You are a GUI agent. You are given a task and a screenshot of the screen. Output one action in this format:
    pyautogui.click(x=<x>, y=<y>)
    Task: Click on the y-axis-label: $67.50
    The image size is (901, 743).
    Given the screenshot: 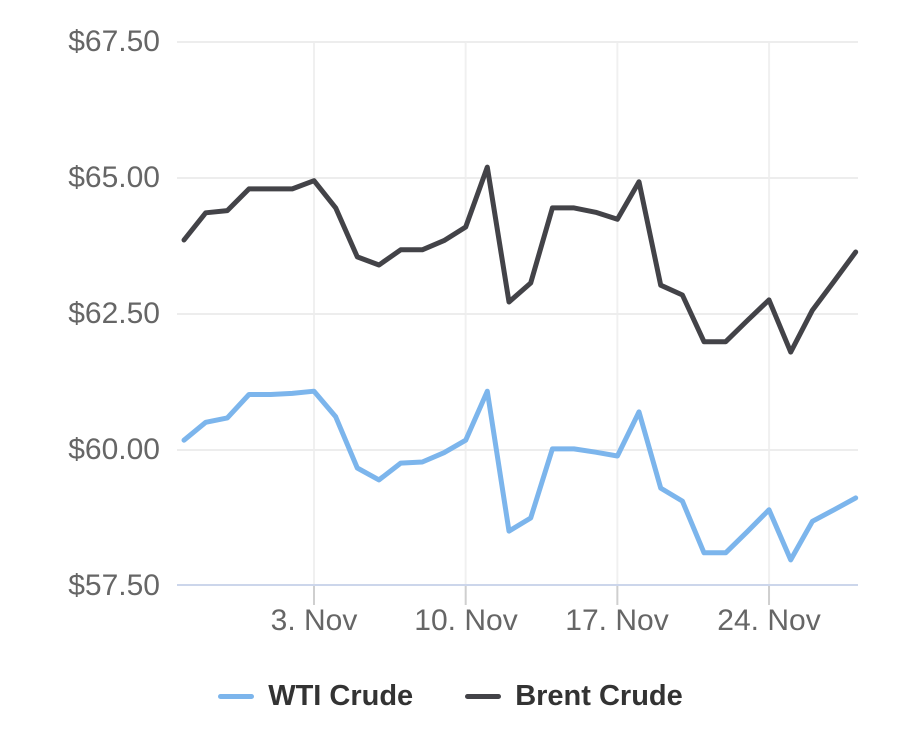 What is the action you would take?
    pyautogui.click(x=114, y=41)
    